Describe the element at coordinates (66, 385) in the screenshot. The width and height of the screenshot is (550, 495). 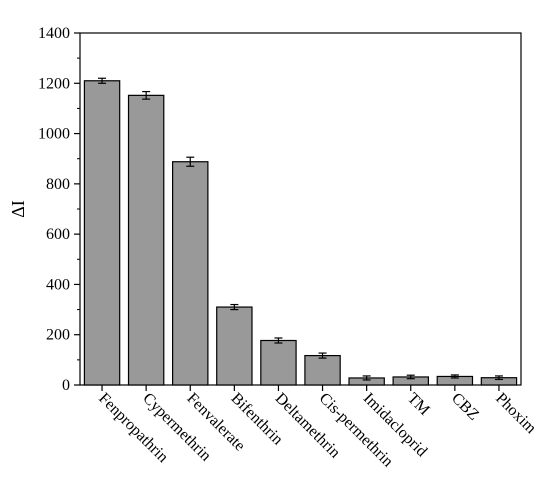
I see `y-tick-label: 0` at that location.